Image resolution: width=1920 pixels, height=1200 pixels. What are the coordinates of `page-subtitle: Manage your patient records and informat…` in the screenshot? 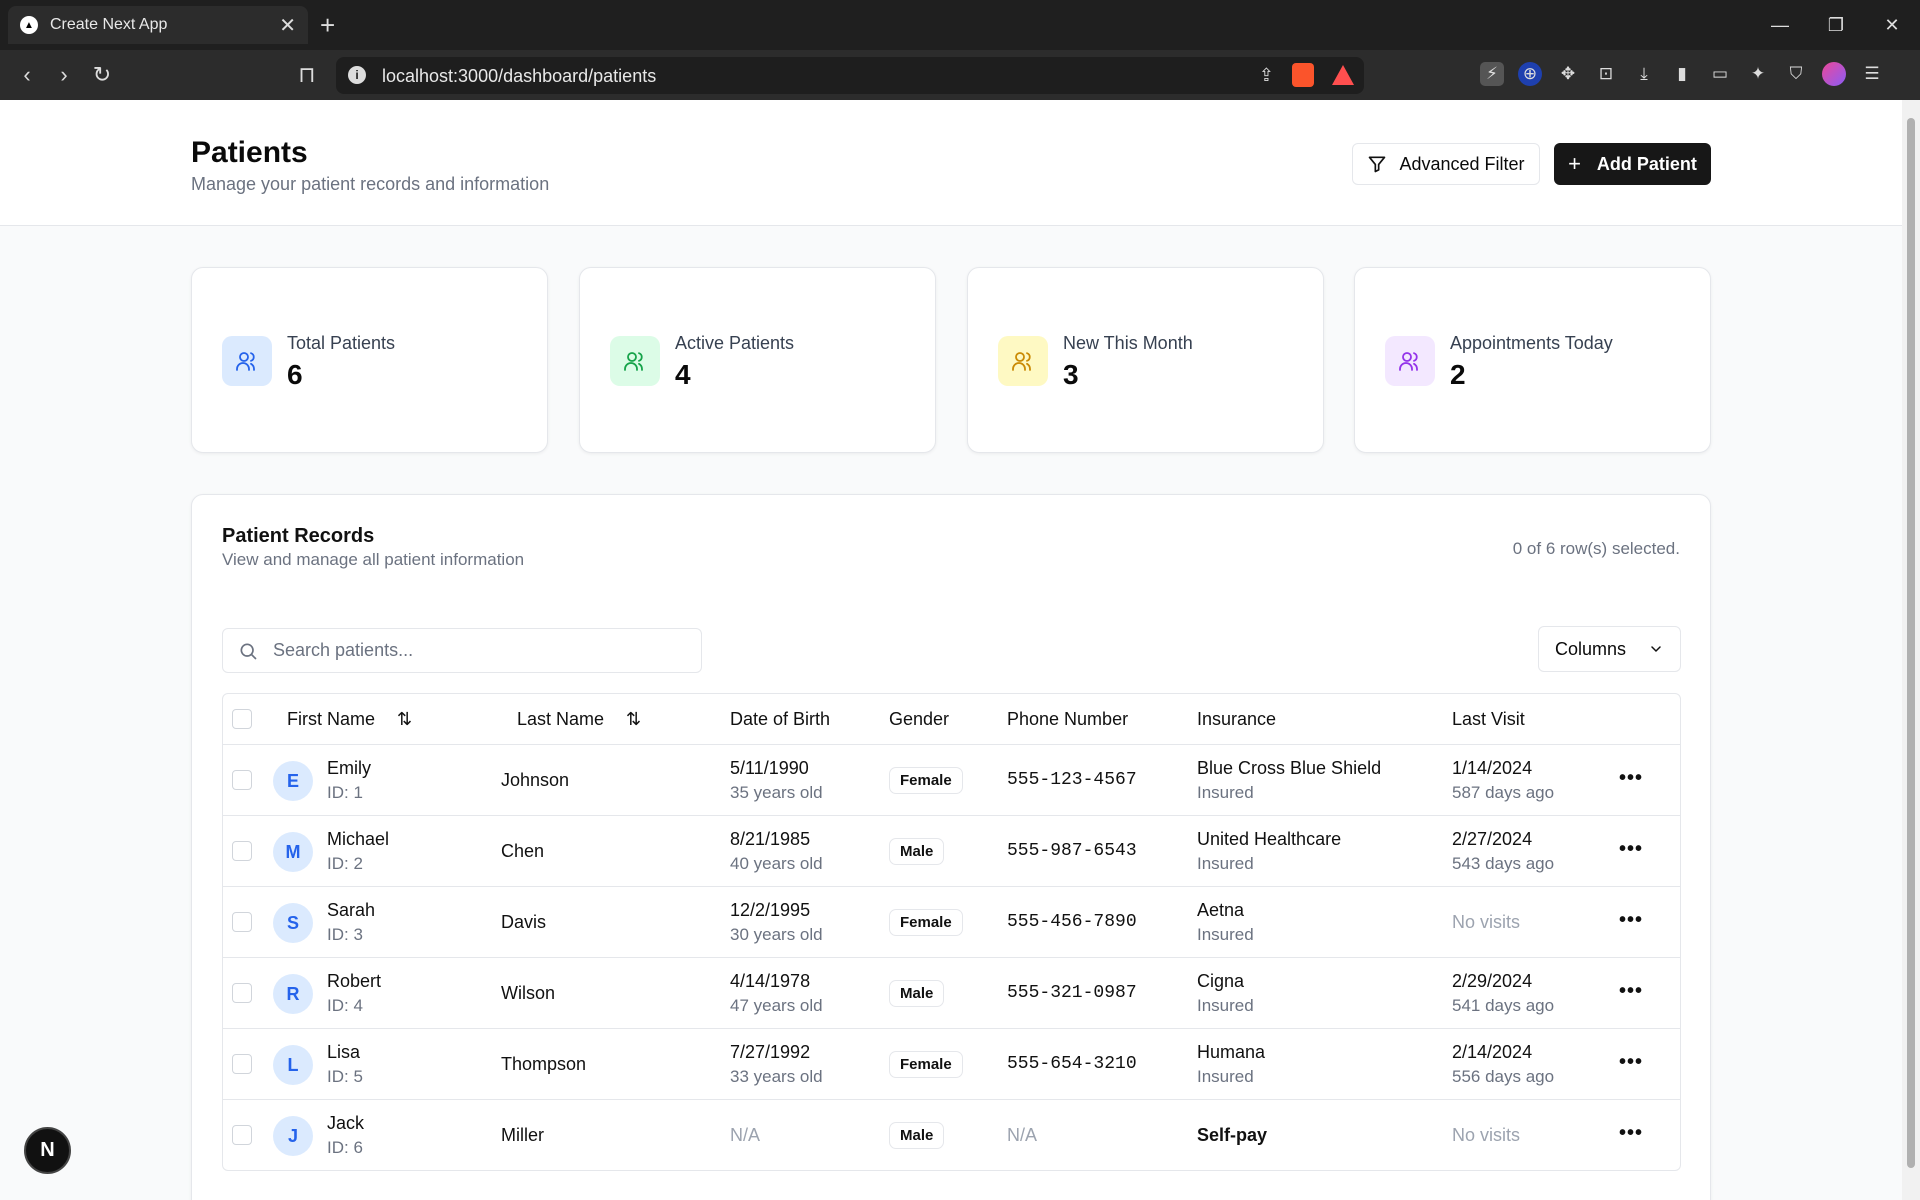 It's located at (370, 184).